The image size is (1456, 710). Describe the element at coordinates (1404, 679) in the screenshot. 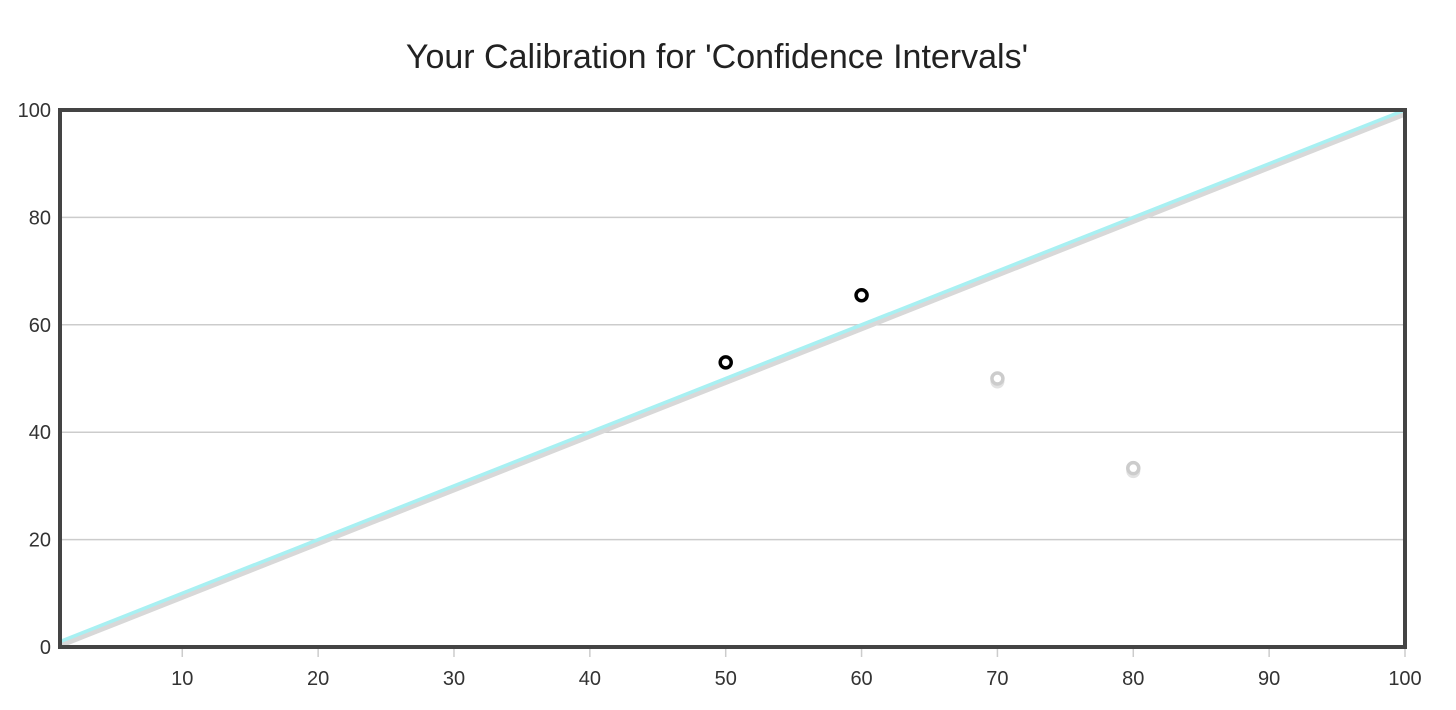

I see `x-tick-label: 100` at that location.